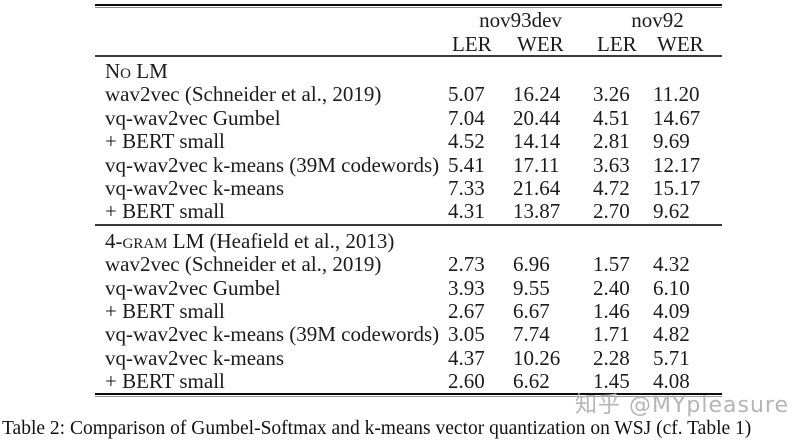 This screenshot has height=443, width=805. Describe the element at coordinates (466, 141) in the screenshot. I see `ler-nov93dev-value: 4.52` at that location.